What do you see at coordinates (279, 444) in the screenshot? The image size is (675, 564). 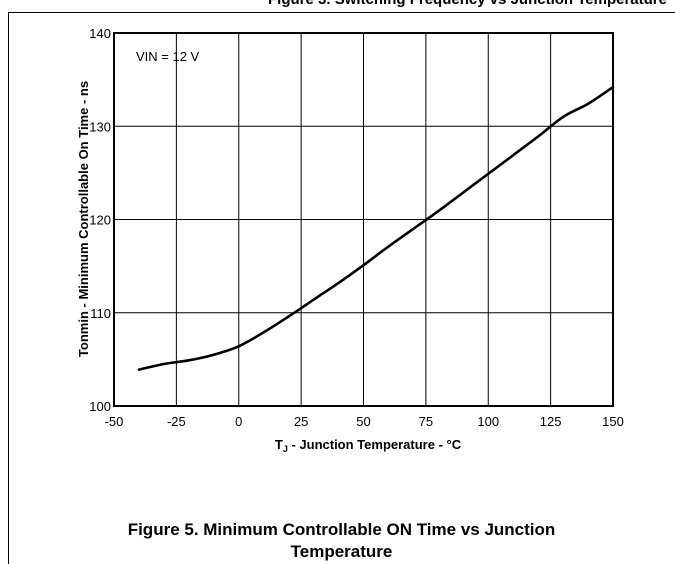 I see `x-axis-label-symbol: T` at bounding box center [279, 444].